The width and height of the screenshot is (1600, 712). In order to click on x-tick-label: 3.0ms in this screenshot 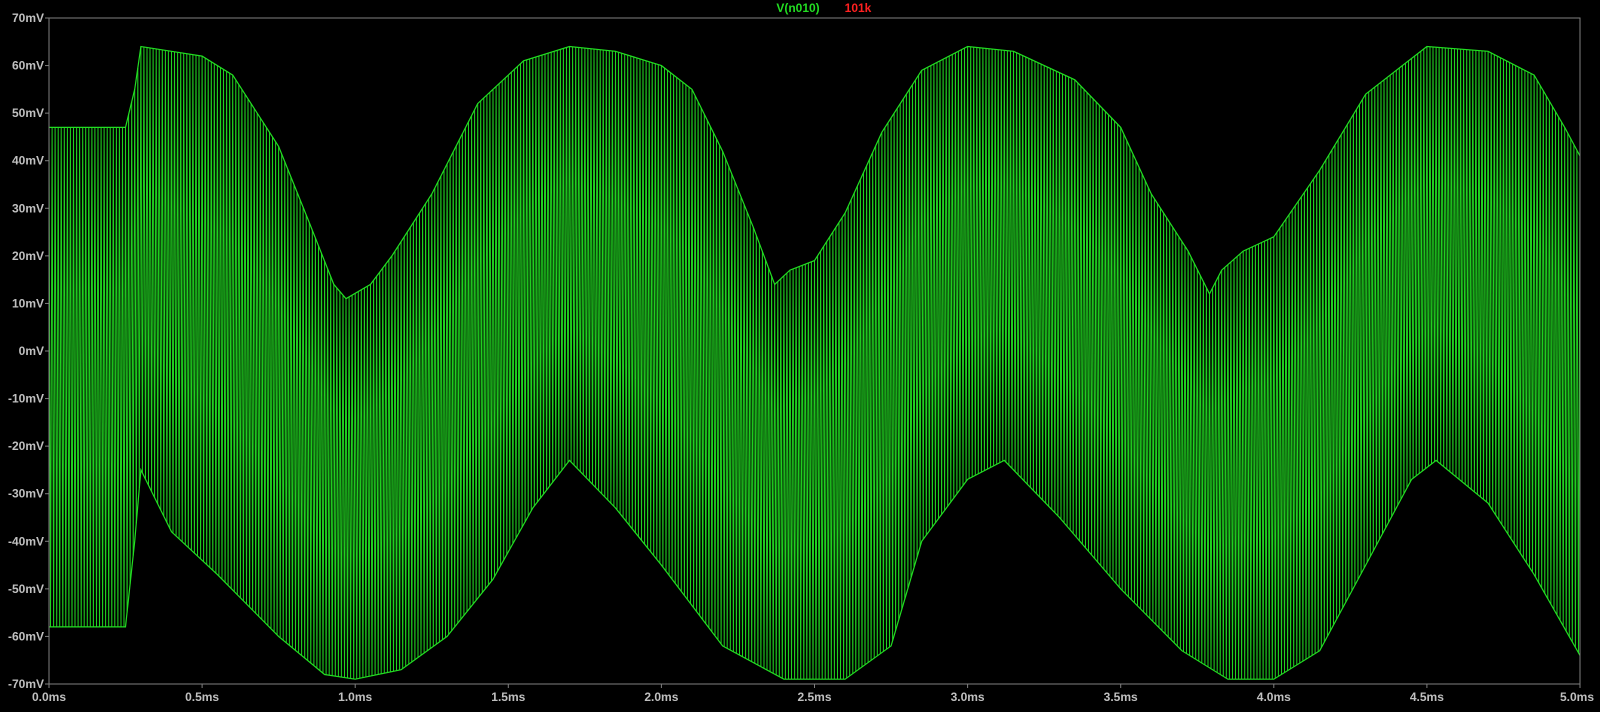, I will do `click(968, 697)`.